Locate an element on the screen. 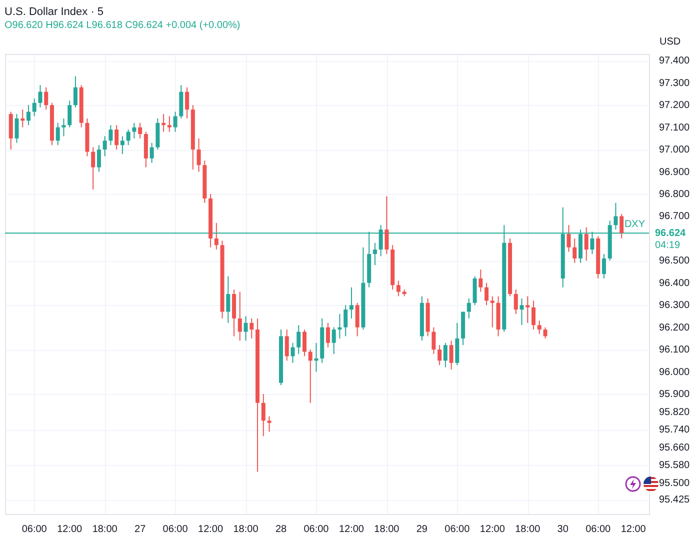  ref-line-label: 96.624 is located at coordinates (670, 234).